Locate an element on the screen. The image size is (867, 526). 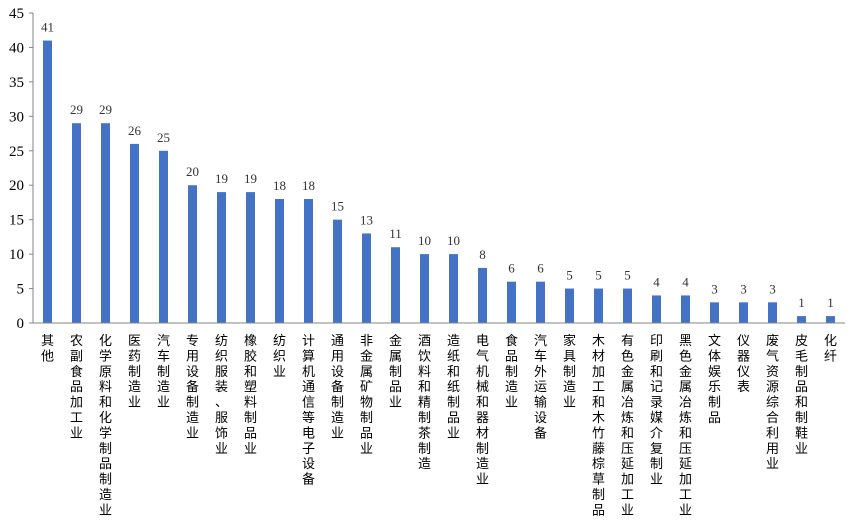
data-label: 15 is located at coordinates (337, 206).